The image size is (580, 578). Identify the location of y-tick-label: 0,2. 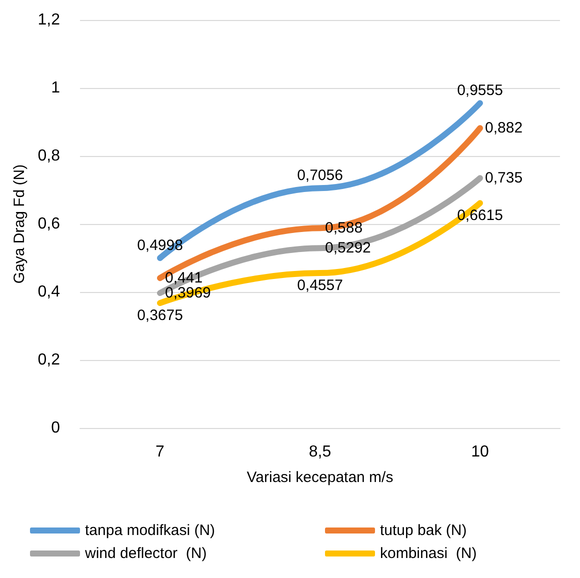
(49, 360).